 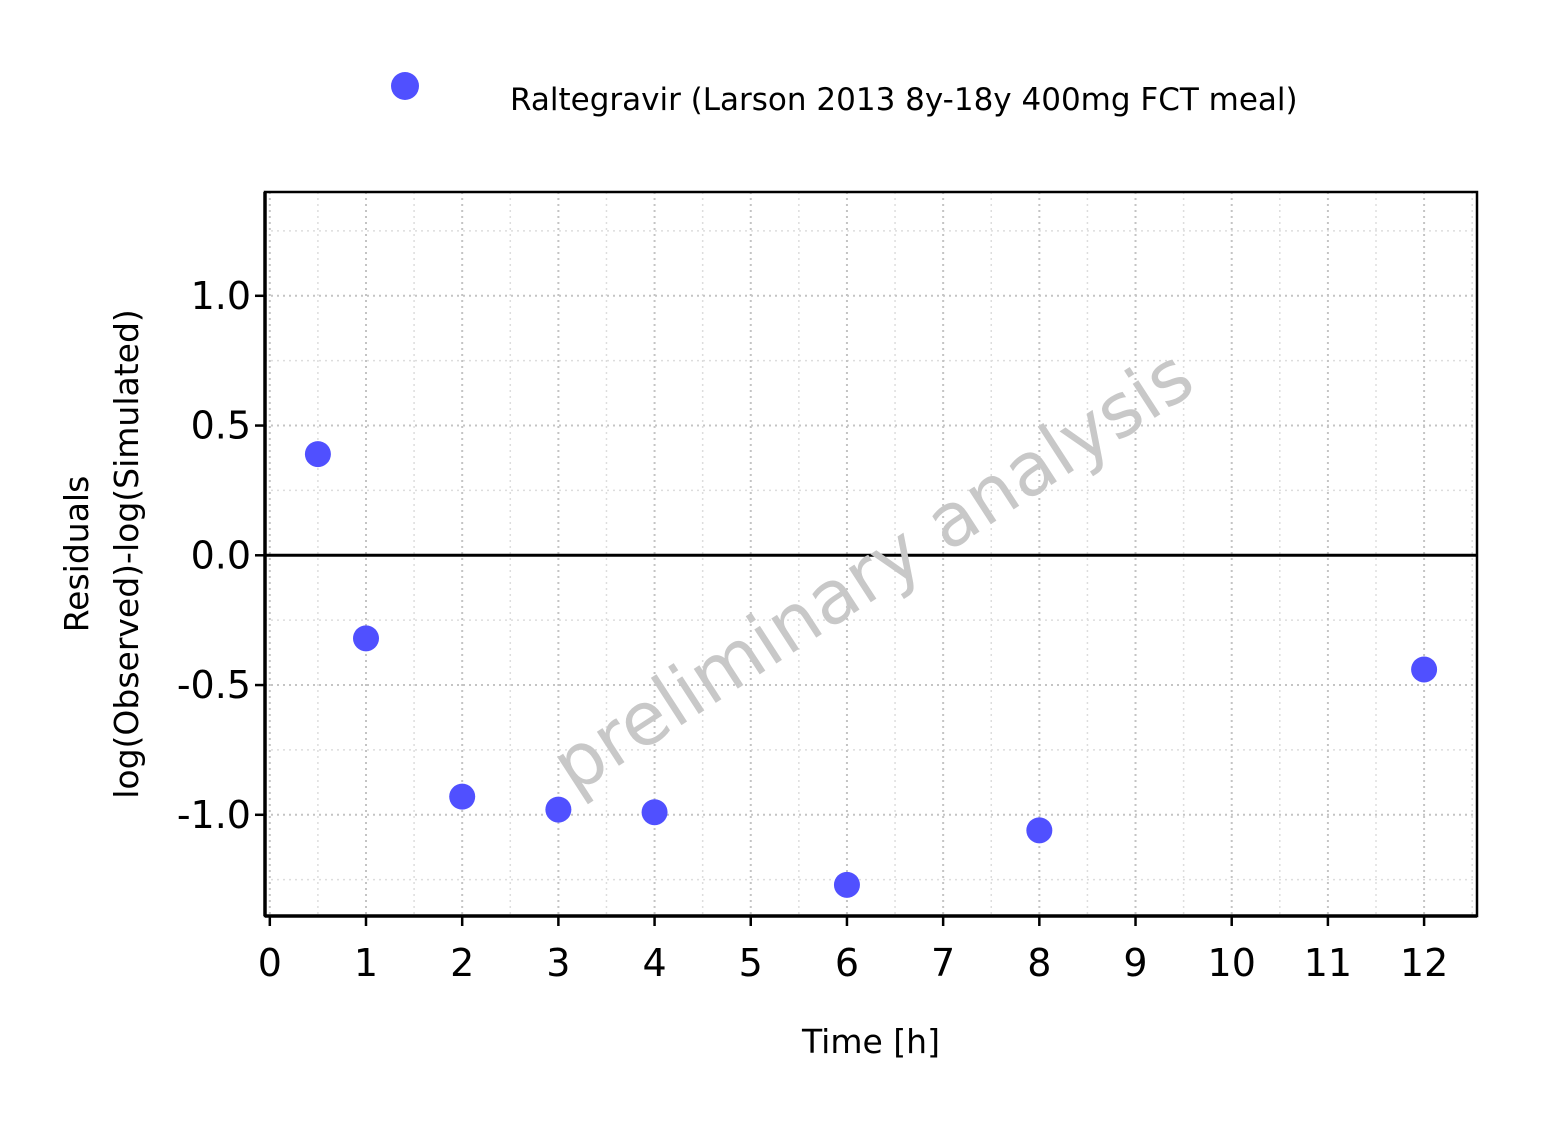 I want to click on x-tick-label: 2, so click(x=462, y=963).